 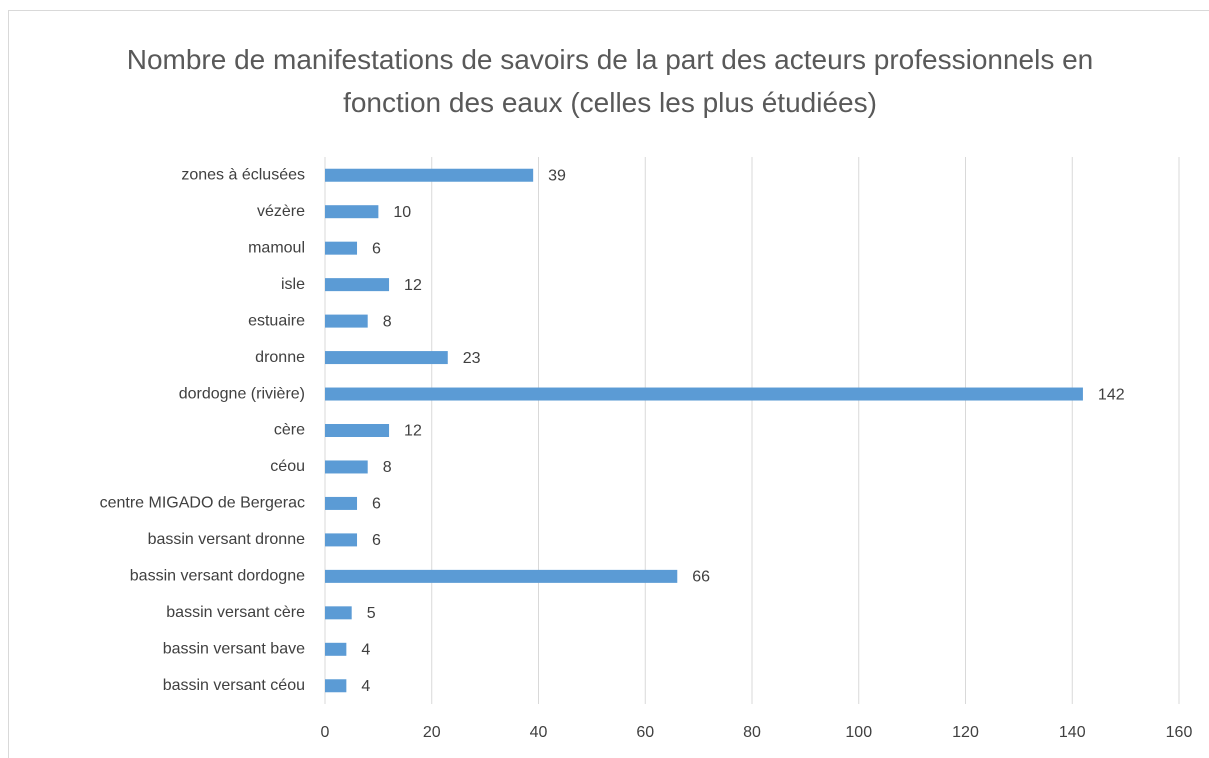 I want to click on x-tick-label: 40, so click(x=539, y=732).